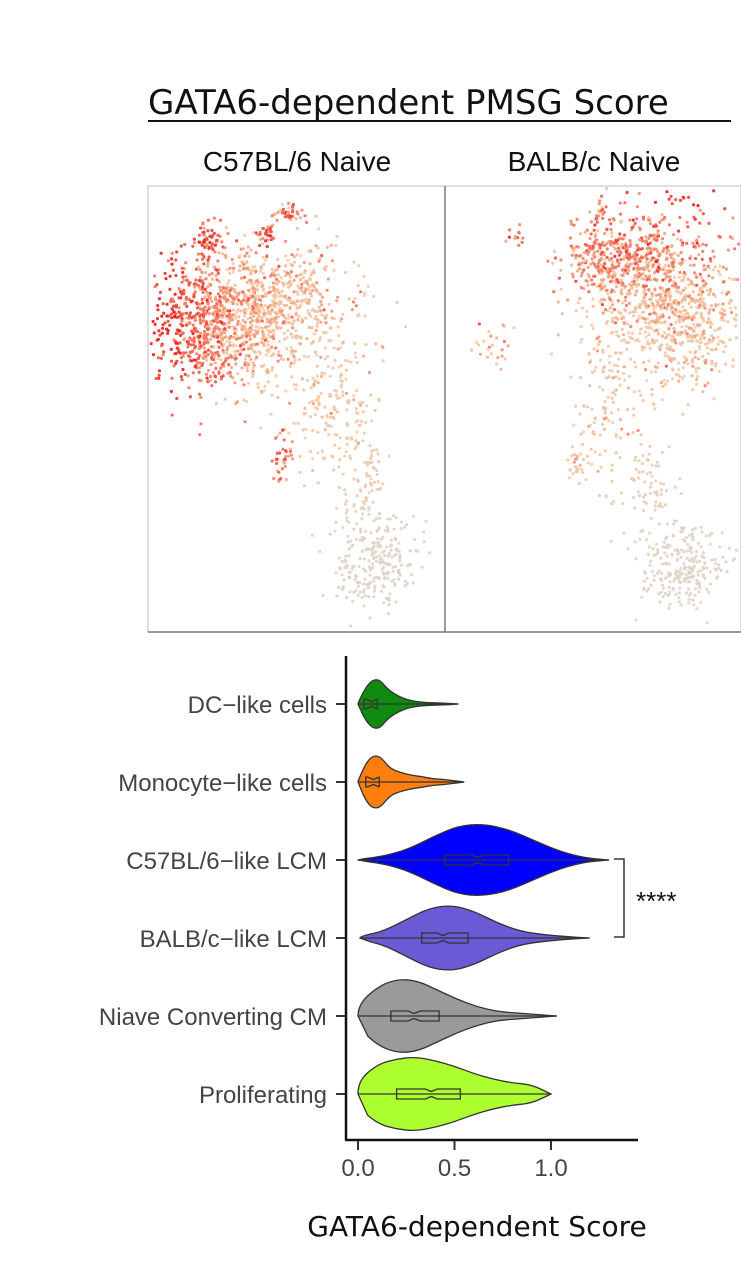 This screenshot has height=1280, width=741. What do you see at coordinates (454, 1168) in the screenshot?
I see `x-tick-label: 0.5` at bounding box center [454, 1168].